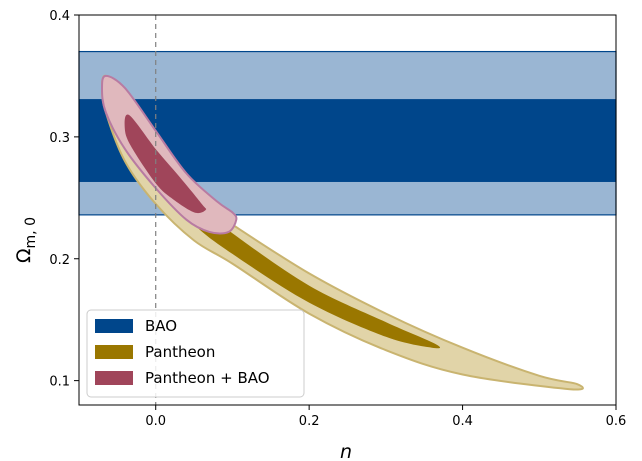 This screenshot has width=642, height=461. What do you see at coordinates (114, 352) in the screenshot?
I see `legend-swatch-pantheon` at bounding box center [114, 352].